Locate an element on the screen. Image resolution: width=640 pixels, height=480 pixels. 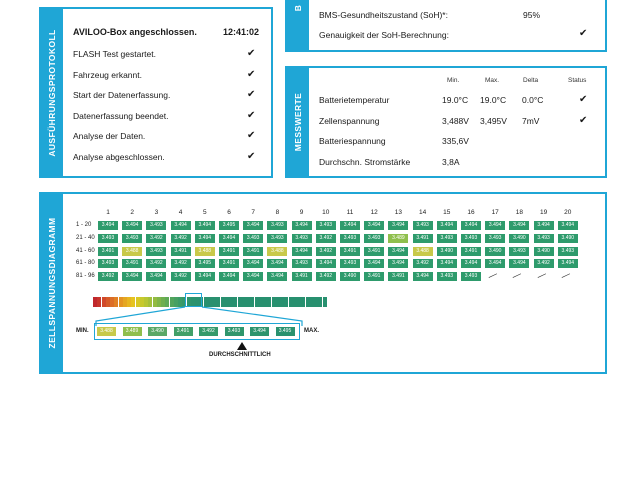
column-number: 11 is located at coordinates (350, 212).